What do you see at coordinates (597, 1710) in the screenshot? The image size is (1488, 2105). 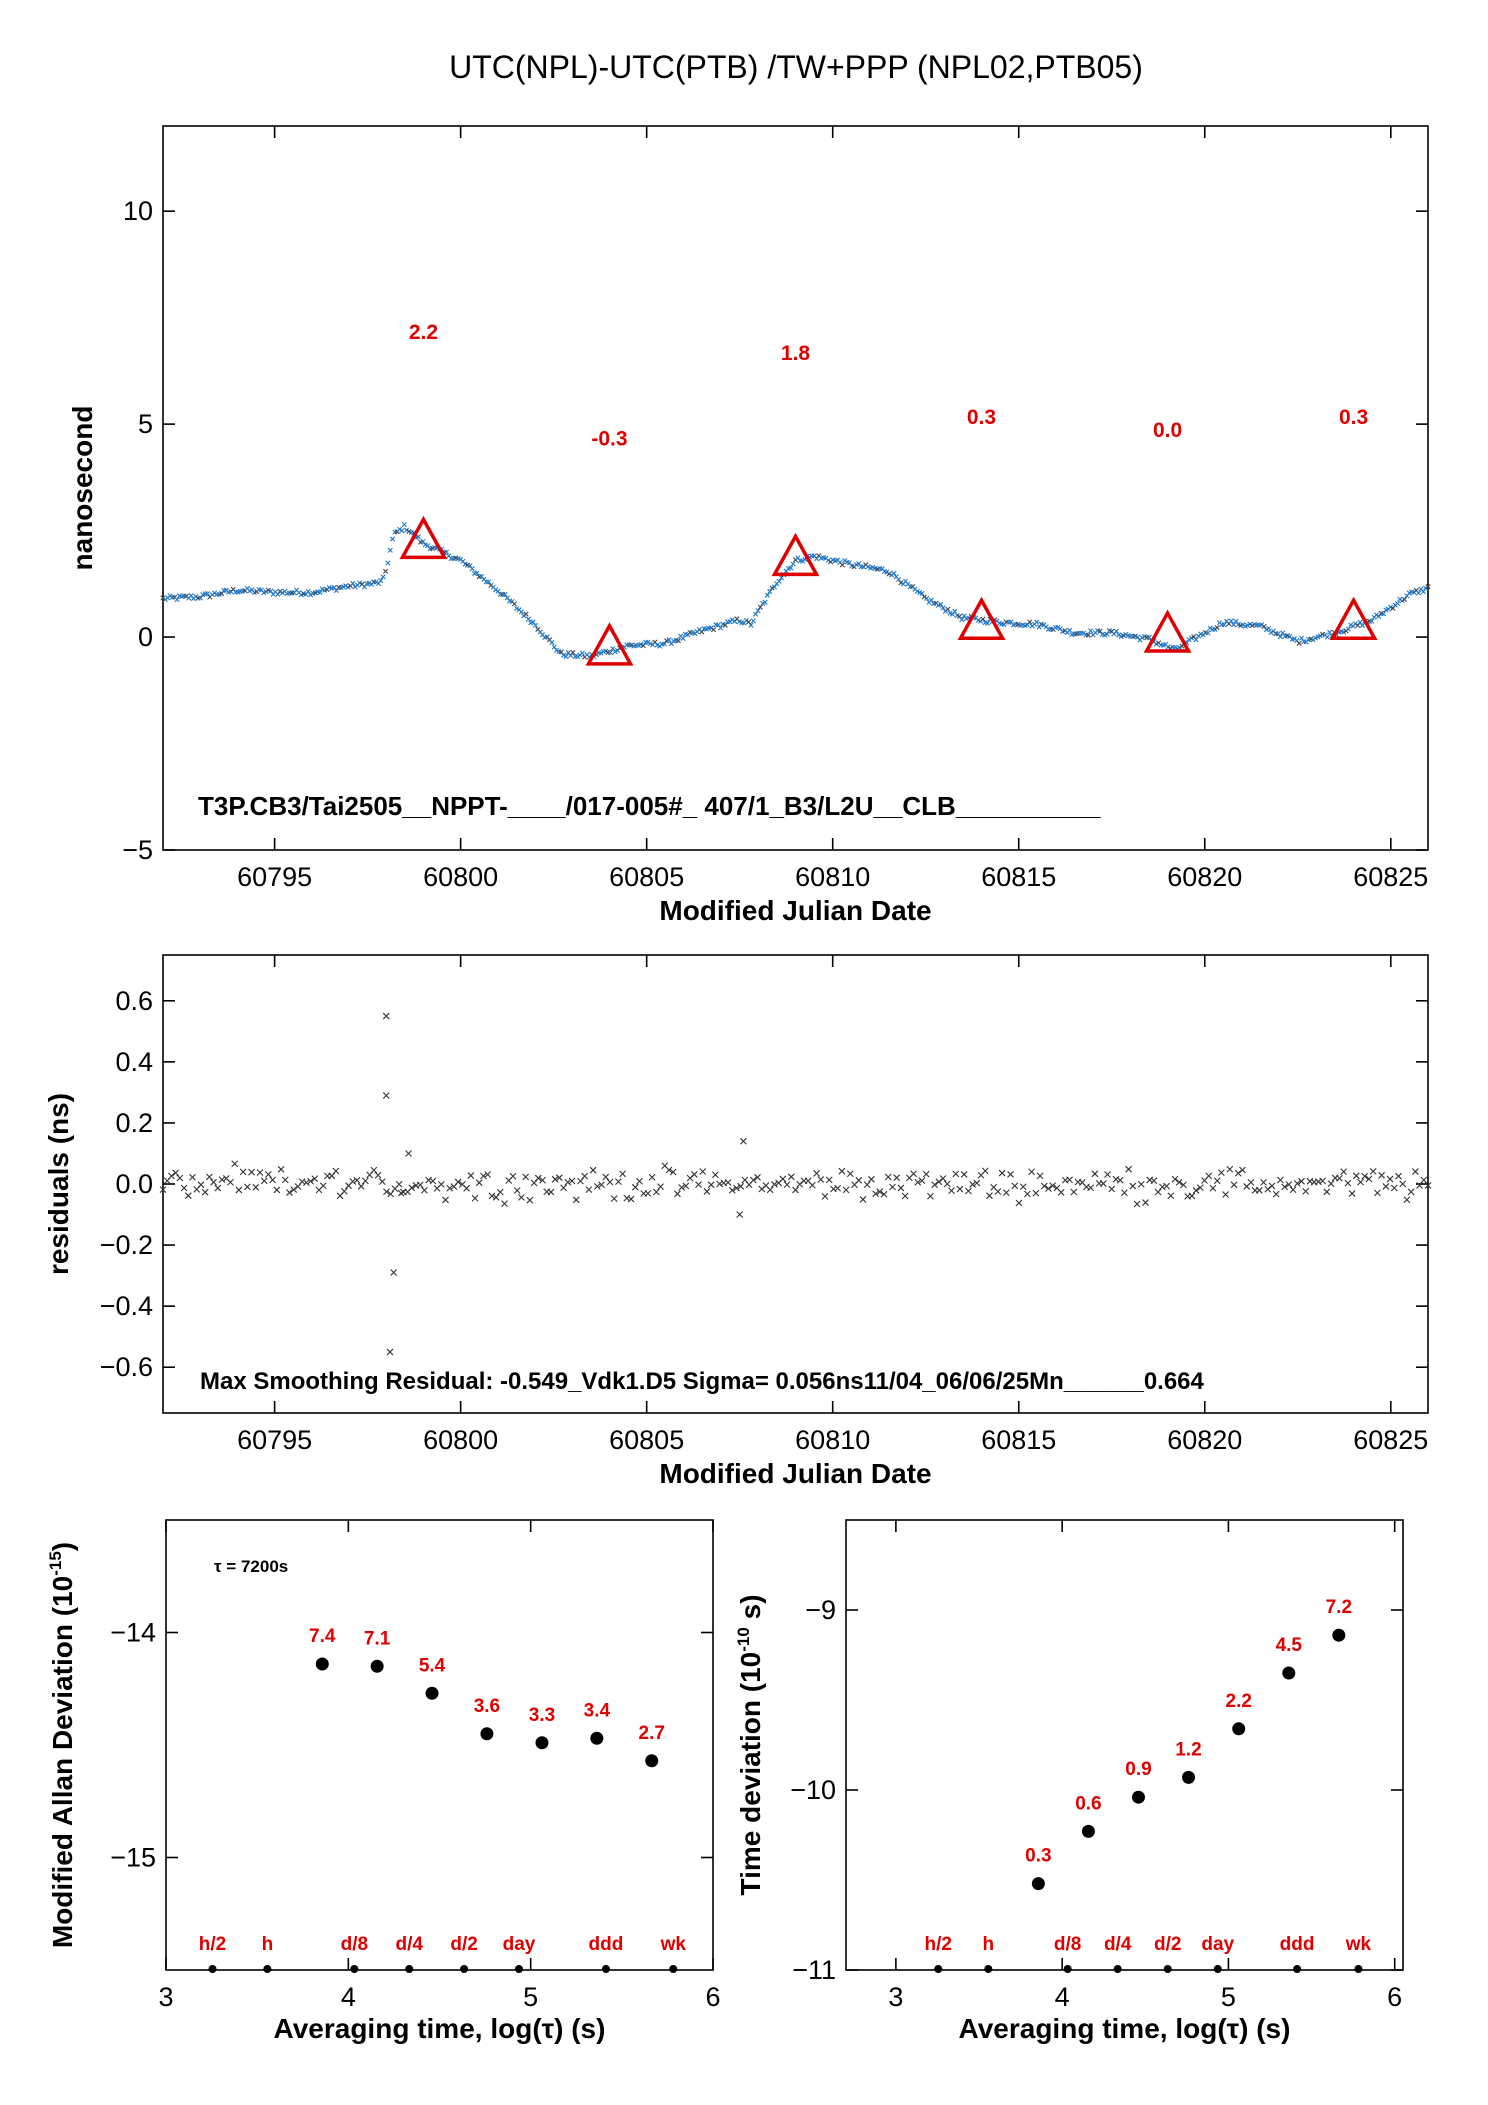 I see `deviation-label: 3.4` at bounding box center [597, 1710].